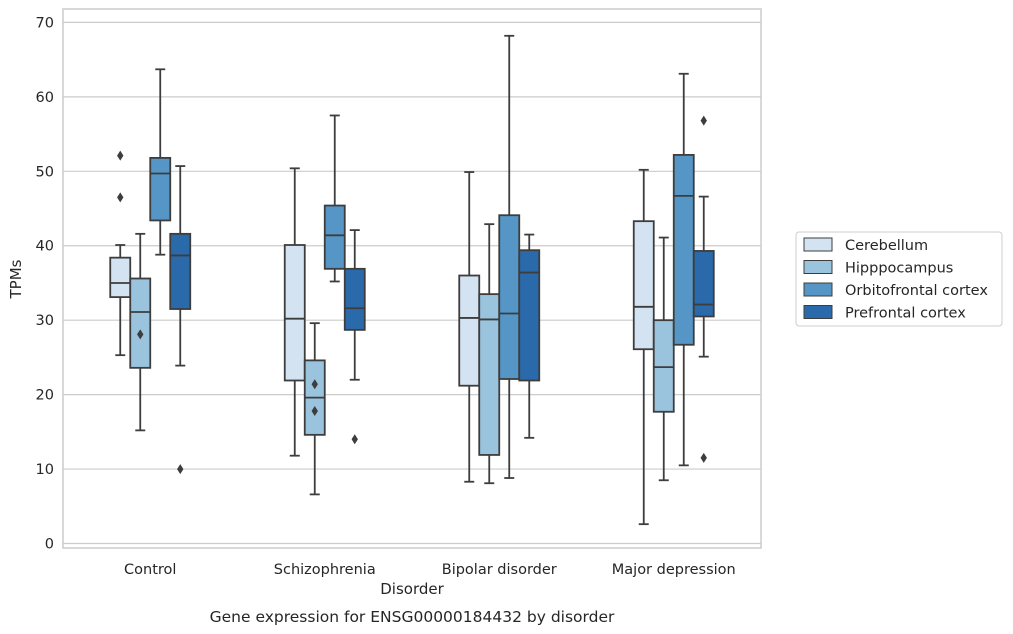 This screenshot has height=634, width=1013. What do you see at coordinates (45, 247) in the screenshot?
I see `y-tick-label: 40` at bounding box center [45, 247].